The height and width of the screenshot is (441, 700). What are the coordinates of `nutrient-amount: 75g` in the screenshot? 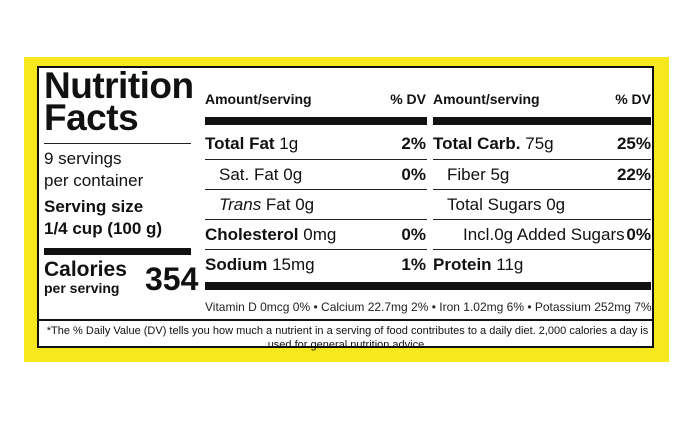 It's located at (537, 143).